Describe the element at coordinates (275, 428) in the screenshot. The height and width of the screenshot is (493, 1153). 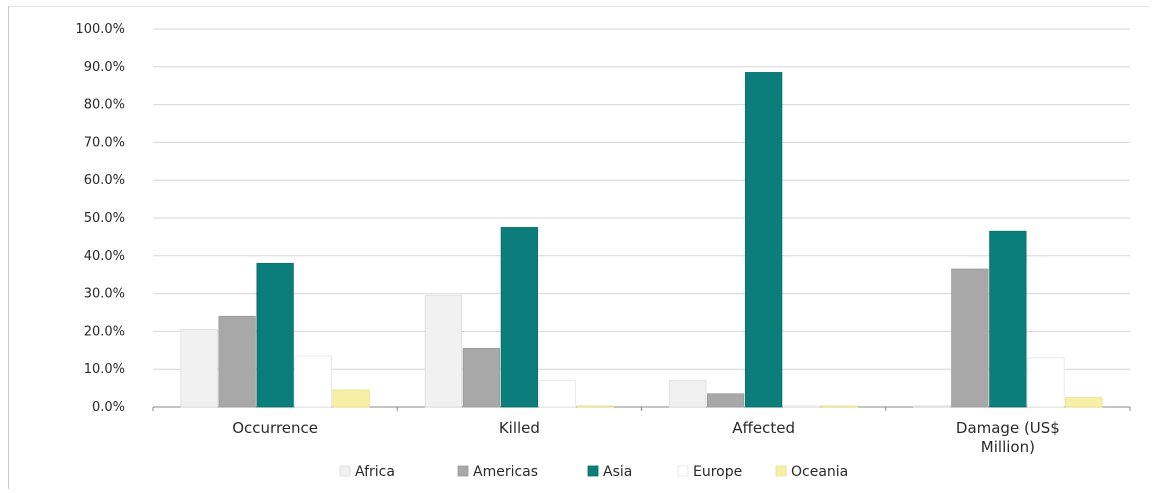
I see `x-category-label: Occurrence` at that location.